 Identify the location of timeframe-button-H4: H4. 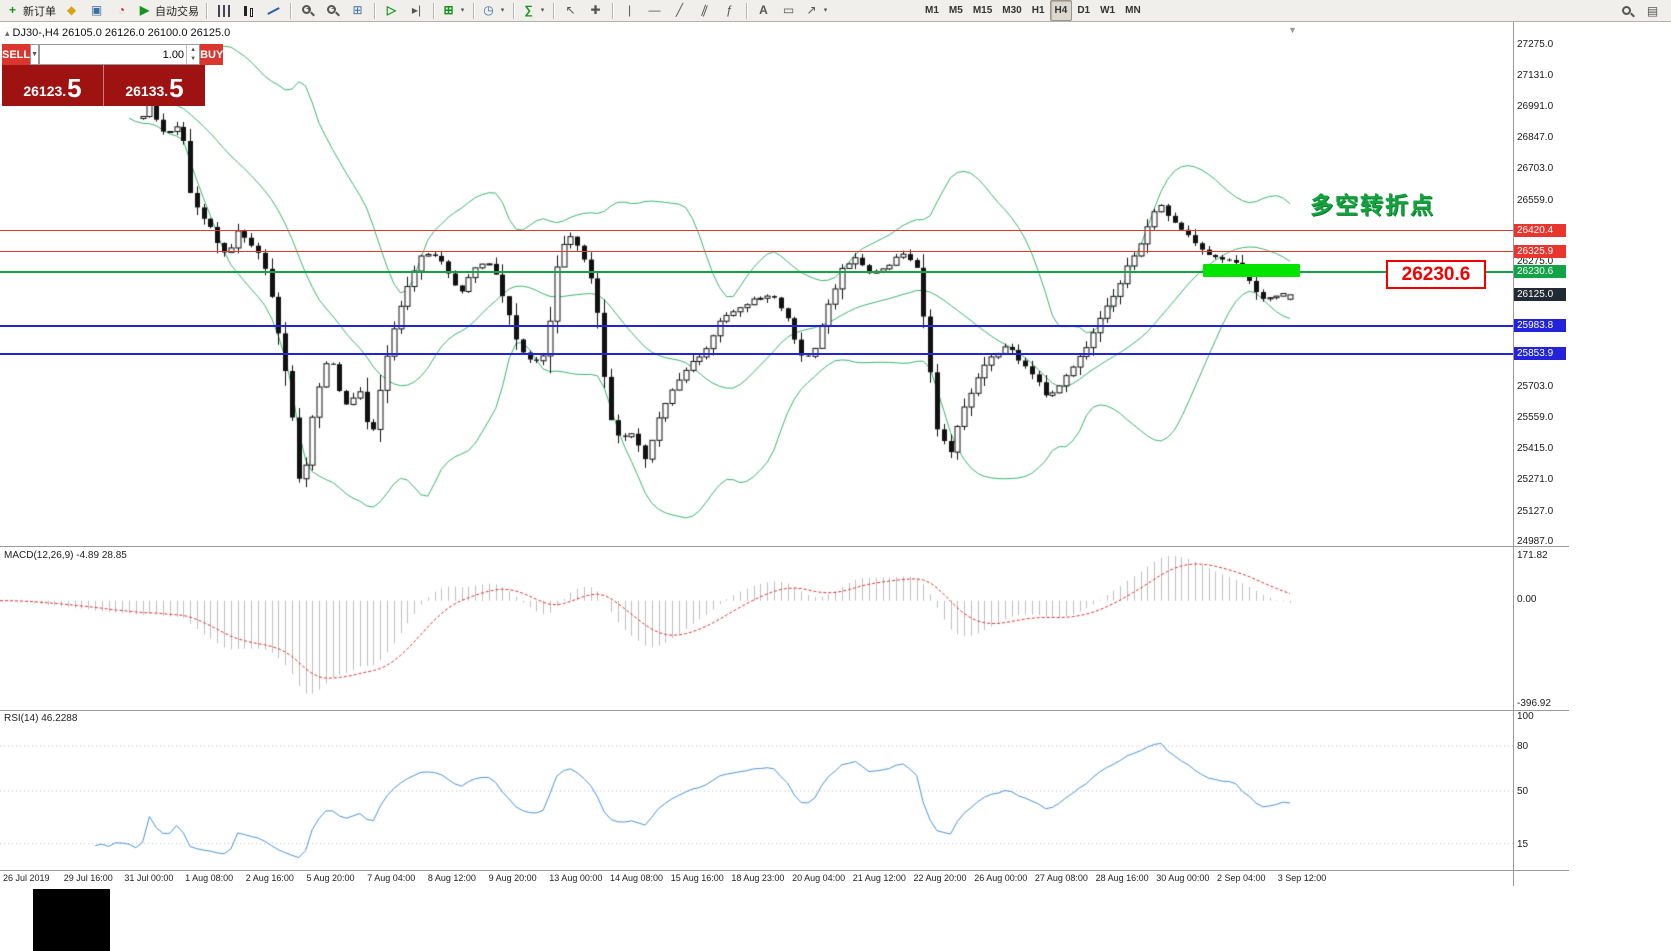
(1061, 10).